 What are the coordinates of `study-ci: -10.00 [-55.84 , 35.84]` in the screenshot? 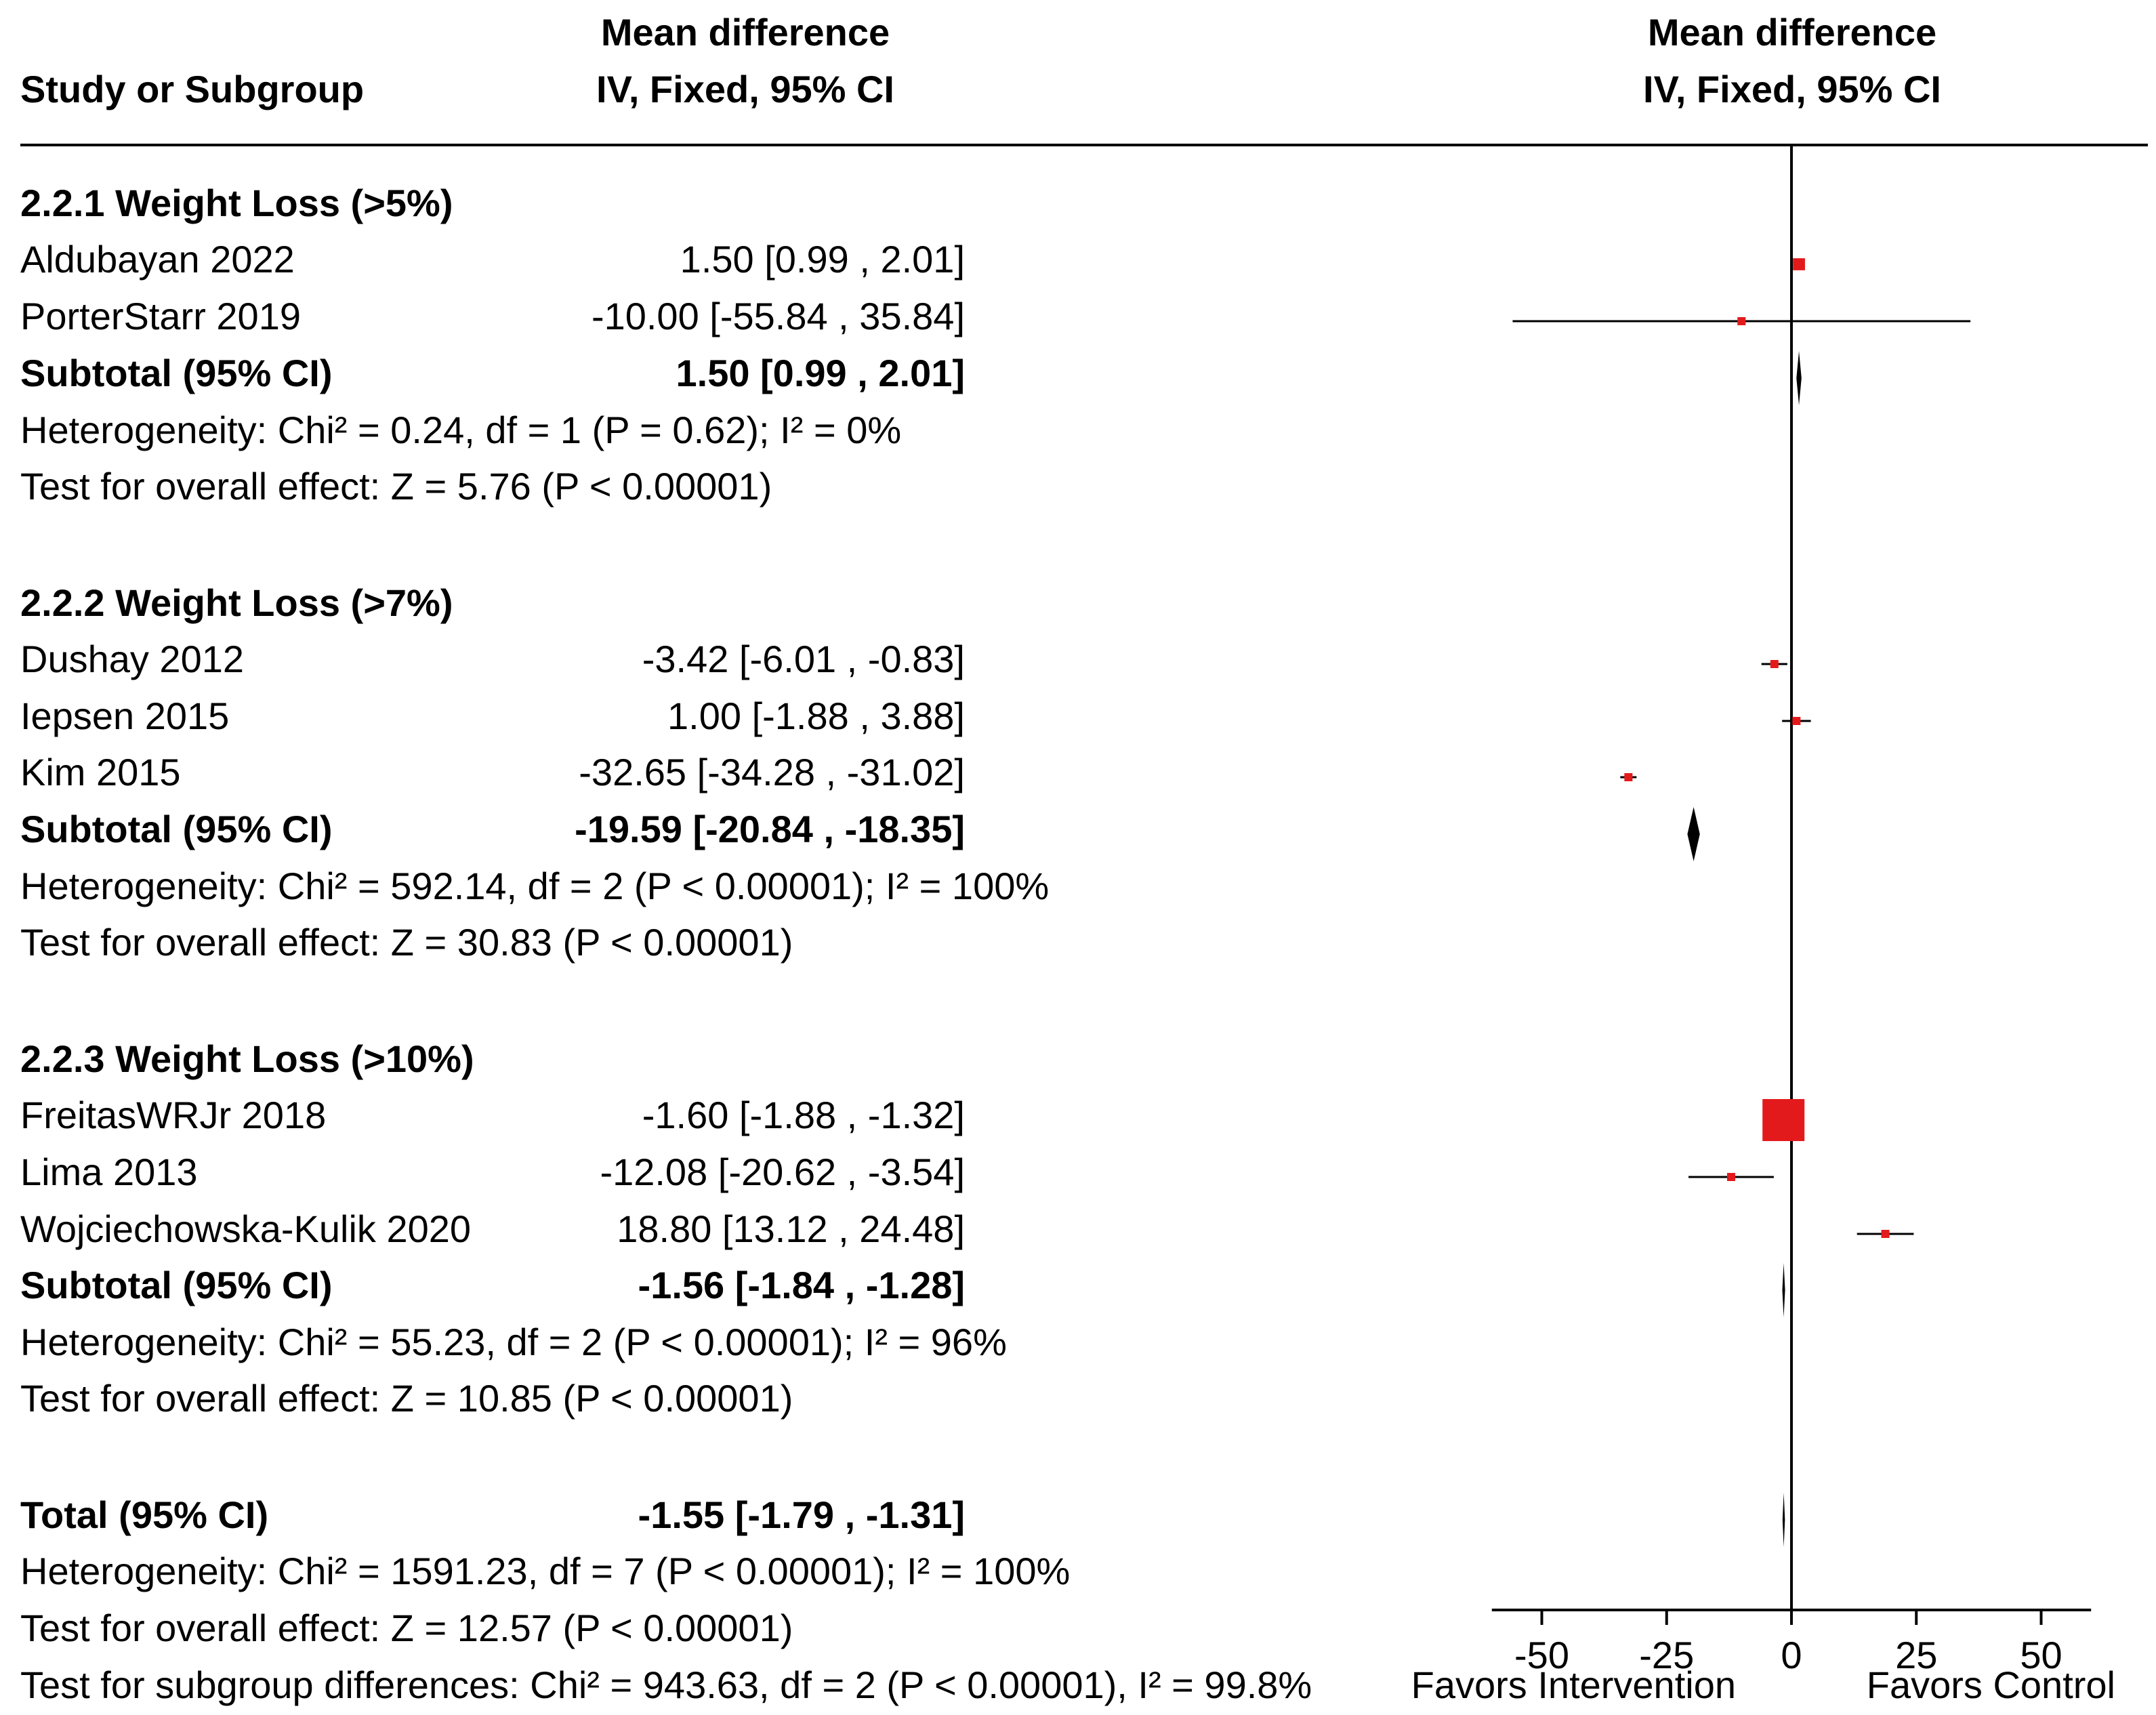 It's located at (778, 316).